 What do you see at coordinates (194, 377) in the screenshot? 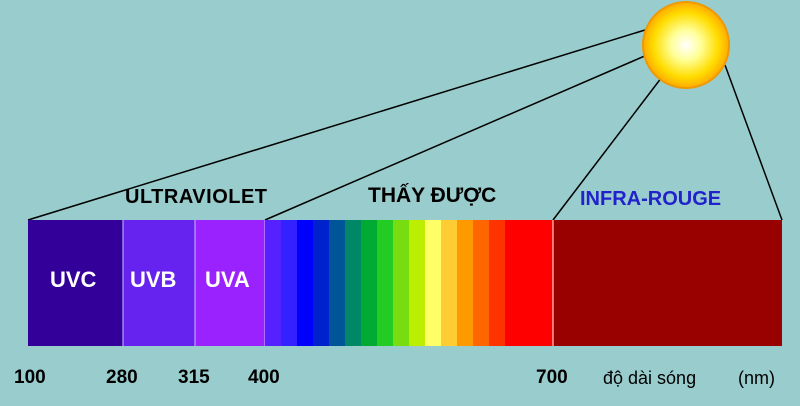
I see `tick-label: 315` at bounding box center [194, 377].